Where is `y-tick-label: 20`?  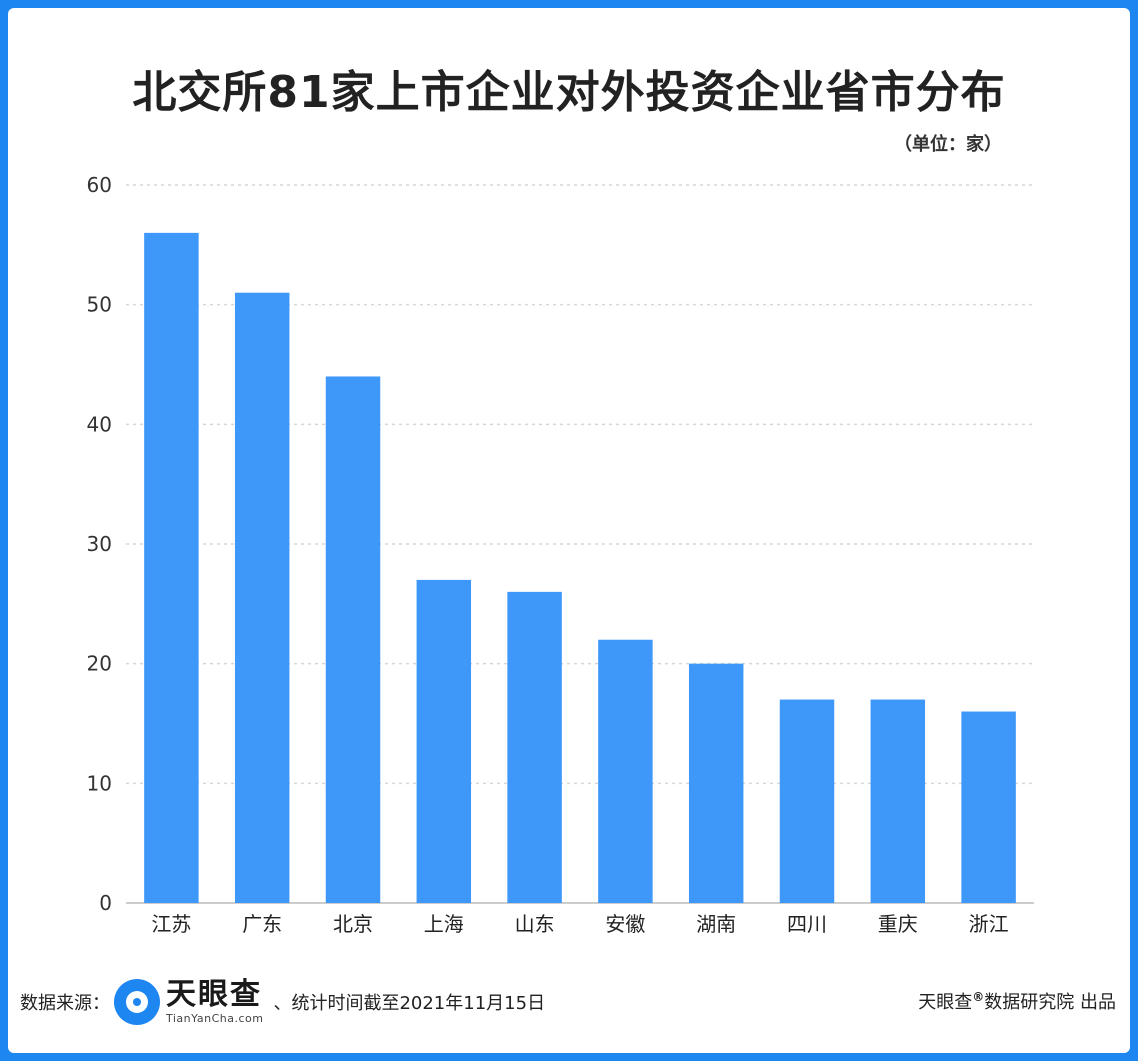
y-tick-label: 20 is located at coordinates (99, 664).